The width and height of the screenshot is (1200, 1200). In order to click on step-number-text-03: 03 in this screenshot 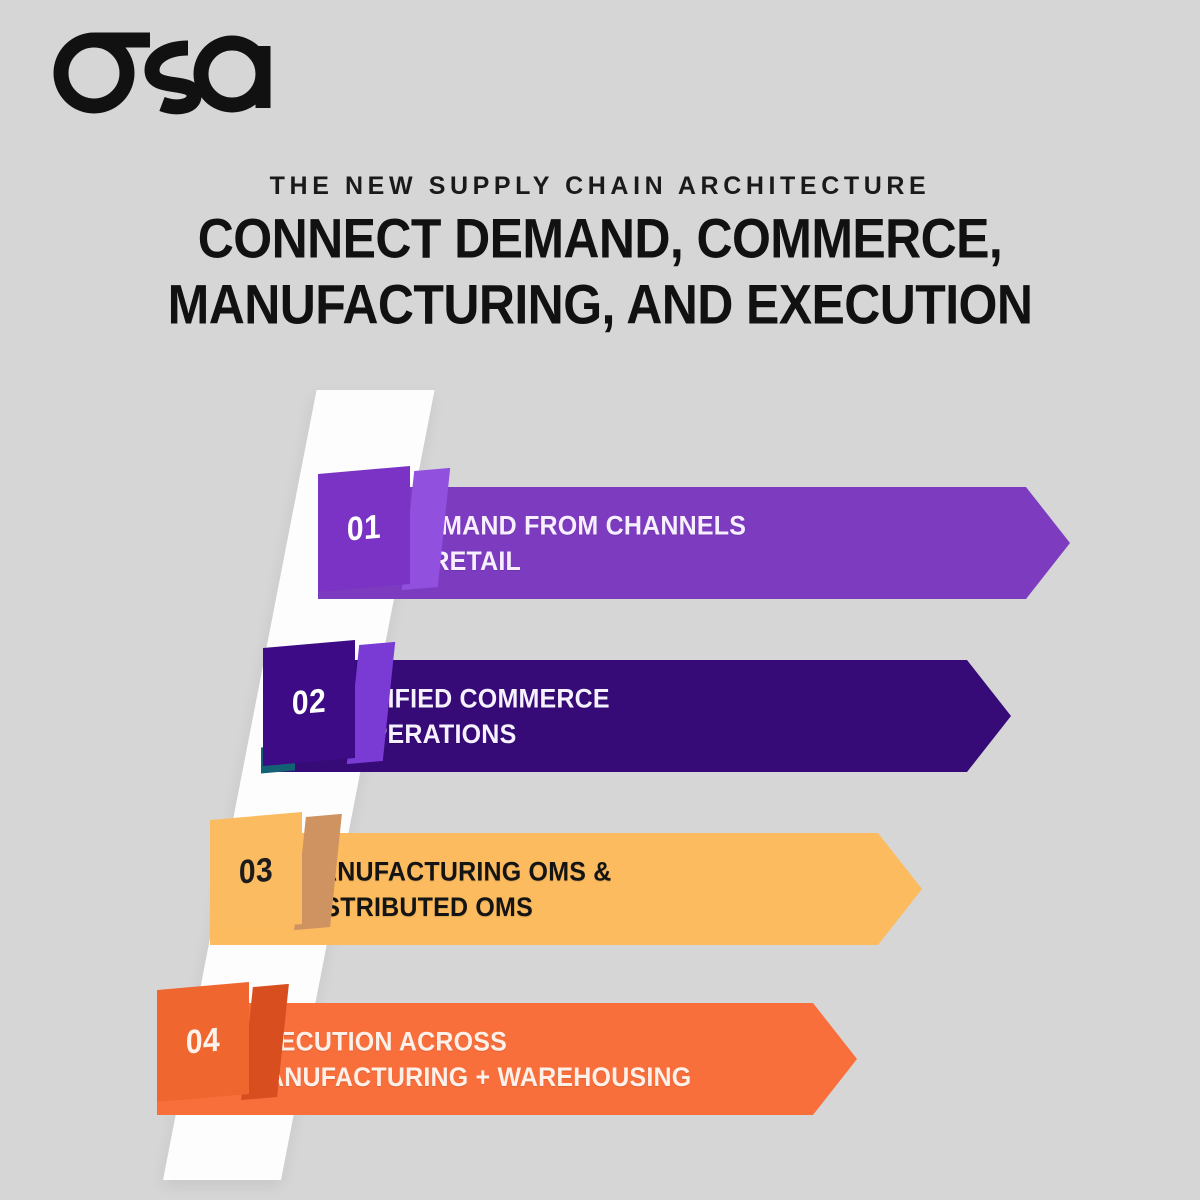, I will do `click(256, 871)`.